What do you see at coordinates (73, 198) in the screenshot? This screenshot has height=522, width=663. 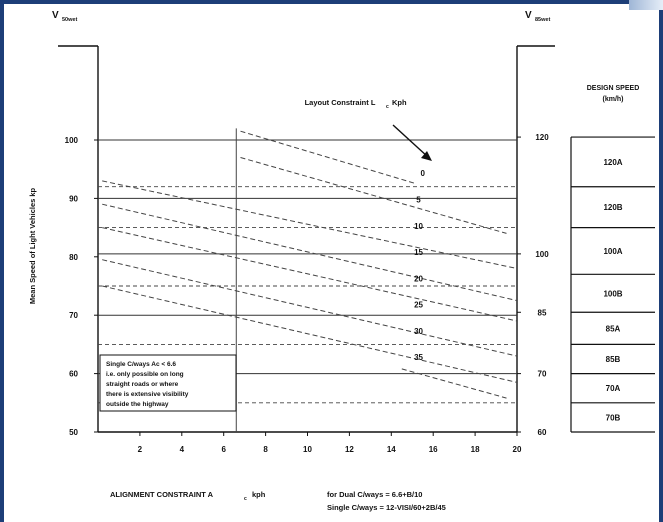 I see `left-tick-label: 90` at bounding box center [73, 198].